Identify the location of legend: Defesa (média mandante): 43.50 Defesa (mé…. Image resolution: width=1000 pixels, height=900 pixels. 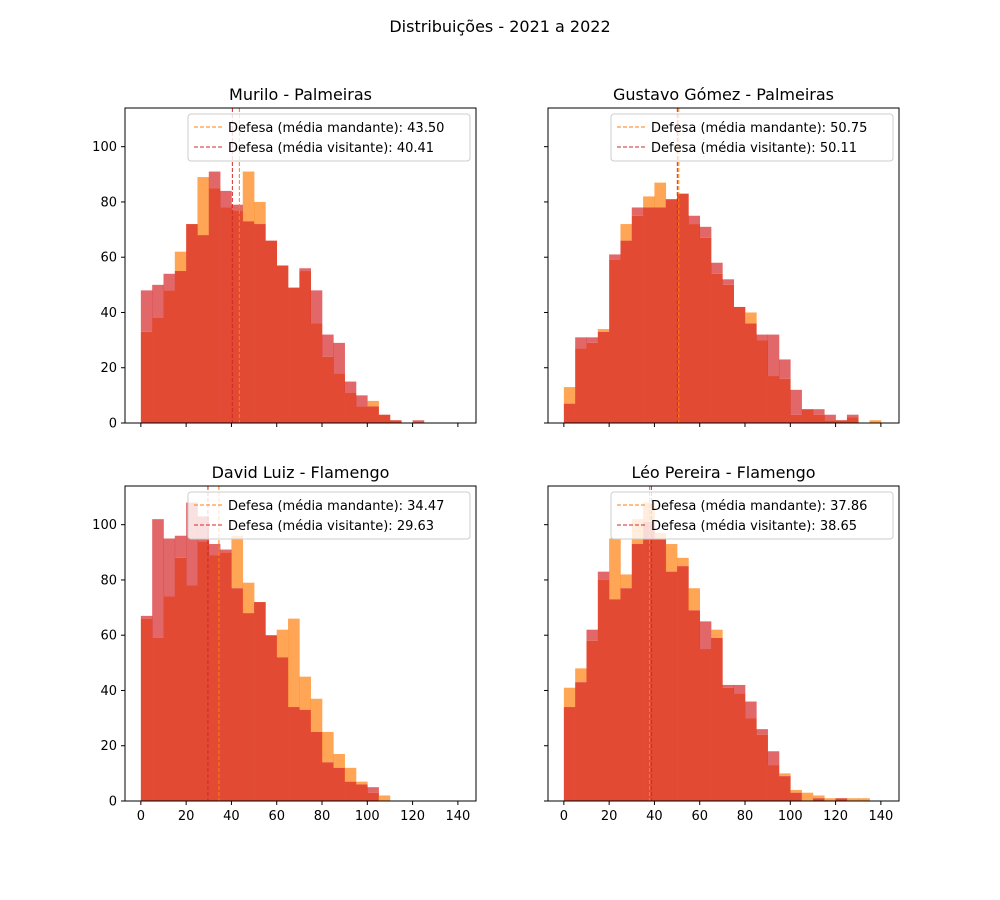
(329, 137).